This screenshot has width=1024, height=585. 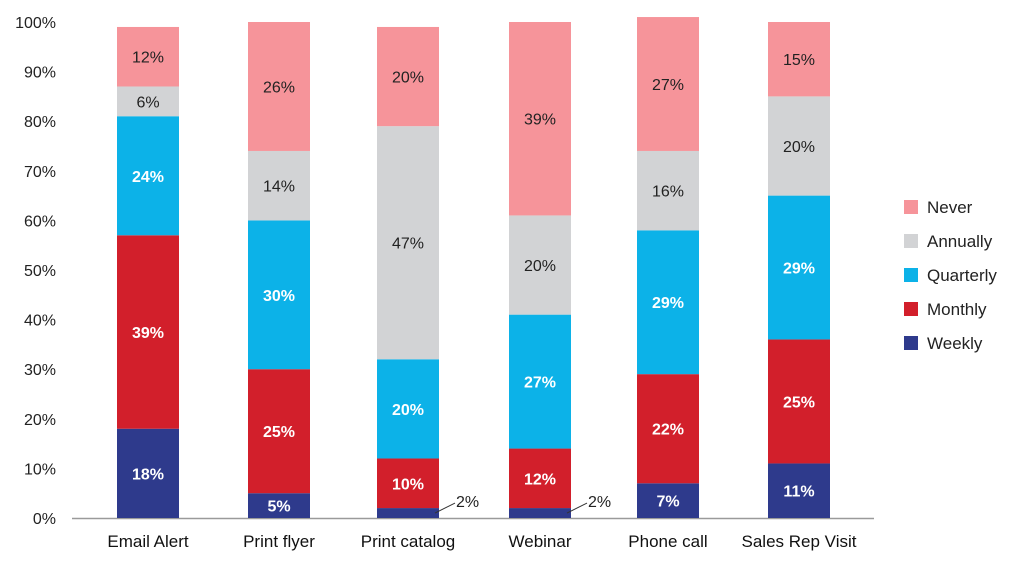 I want to click on data-label: 10%, so click(x=408, y=484).